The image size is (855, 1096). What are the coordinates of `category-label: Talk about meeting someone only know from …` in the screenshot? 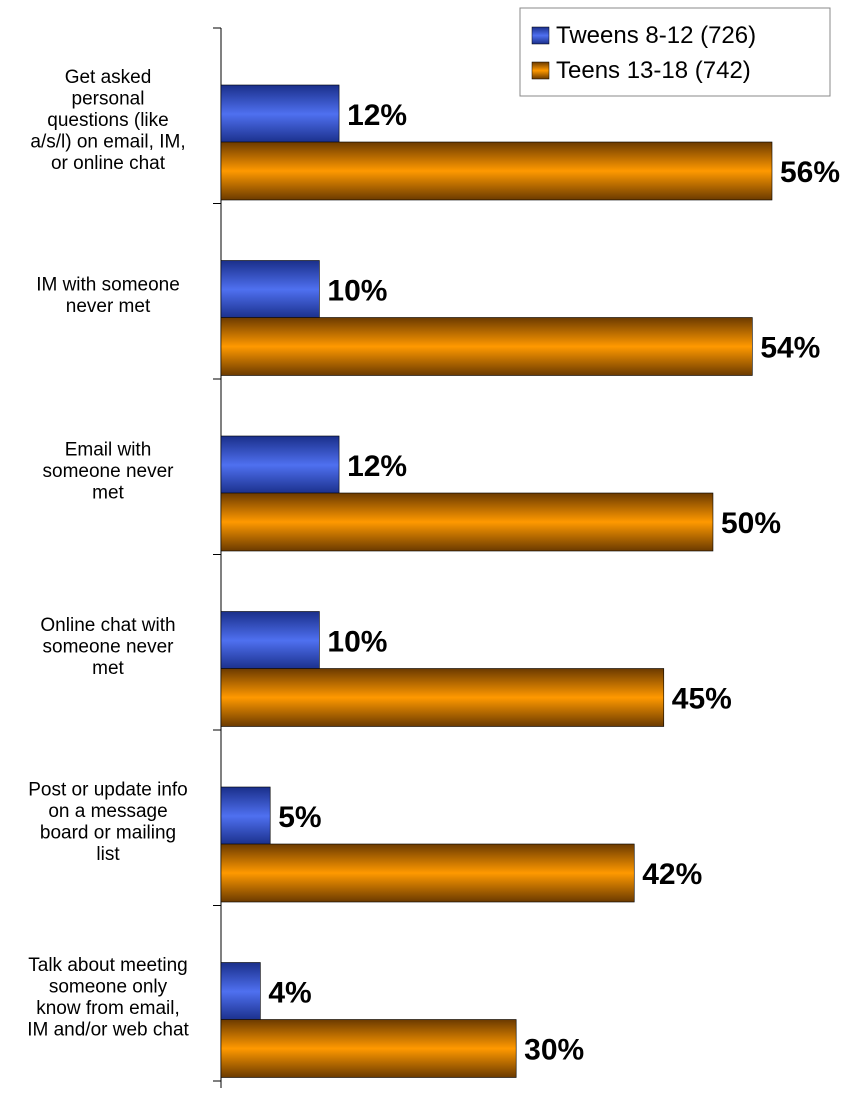 It's located at (108, 998).